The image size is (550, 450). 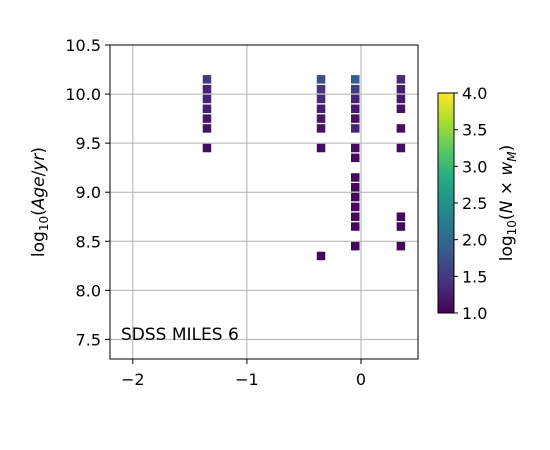 I want to click on colorbar-tick-label: 2.5, so click(x=474, y=203).